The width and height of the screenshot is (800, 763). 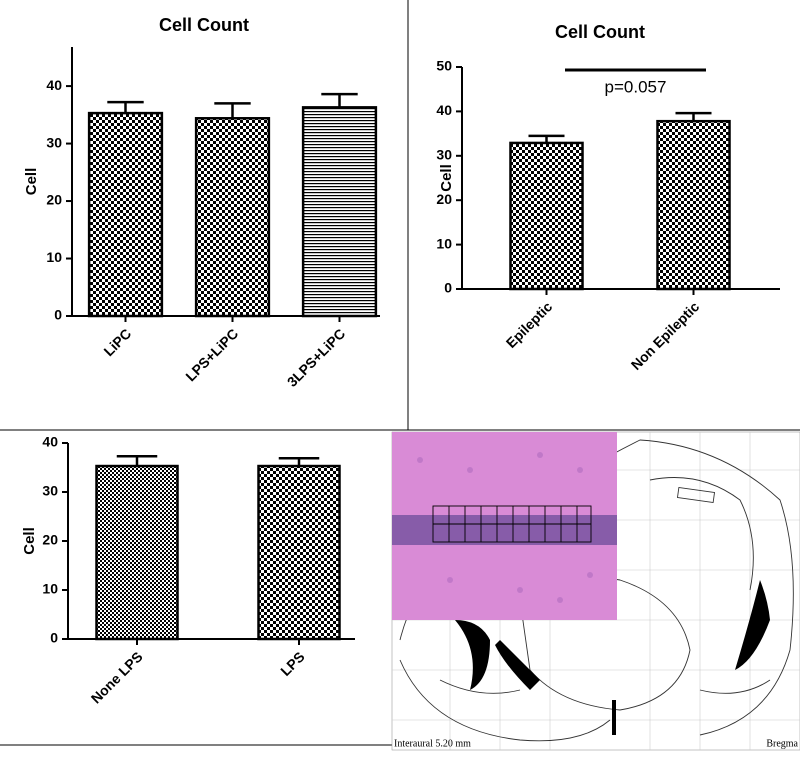 I want to click on x-tick-label: Epileptic, so click(x=529, y=324).